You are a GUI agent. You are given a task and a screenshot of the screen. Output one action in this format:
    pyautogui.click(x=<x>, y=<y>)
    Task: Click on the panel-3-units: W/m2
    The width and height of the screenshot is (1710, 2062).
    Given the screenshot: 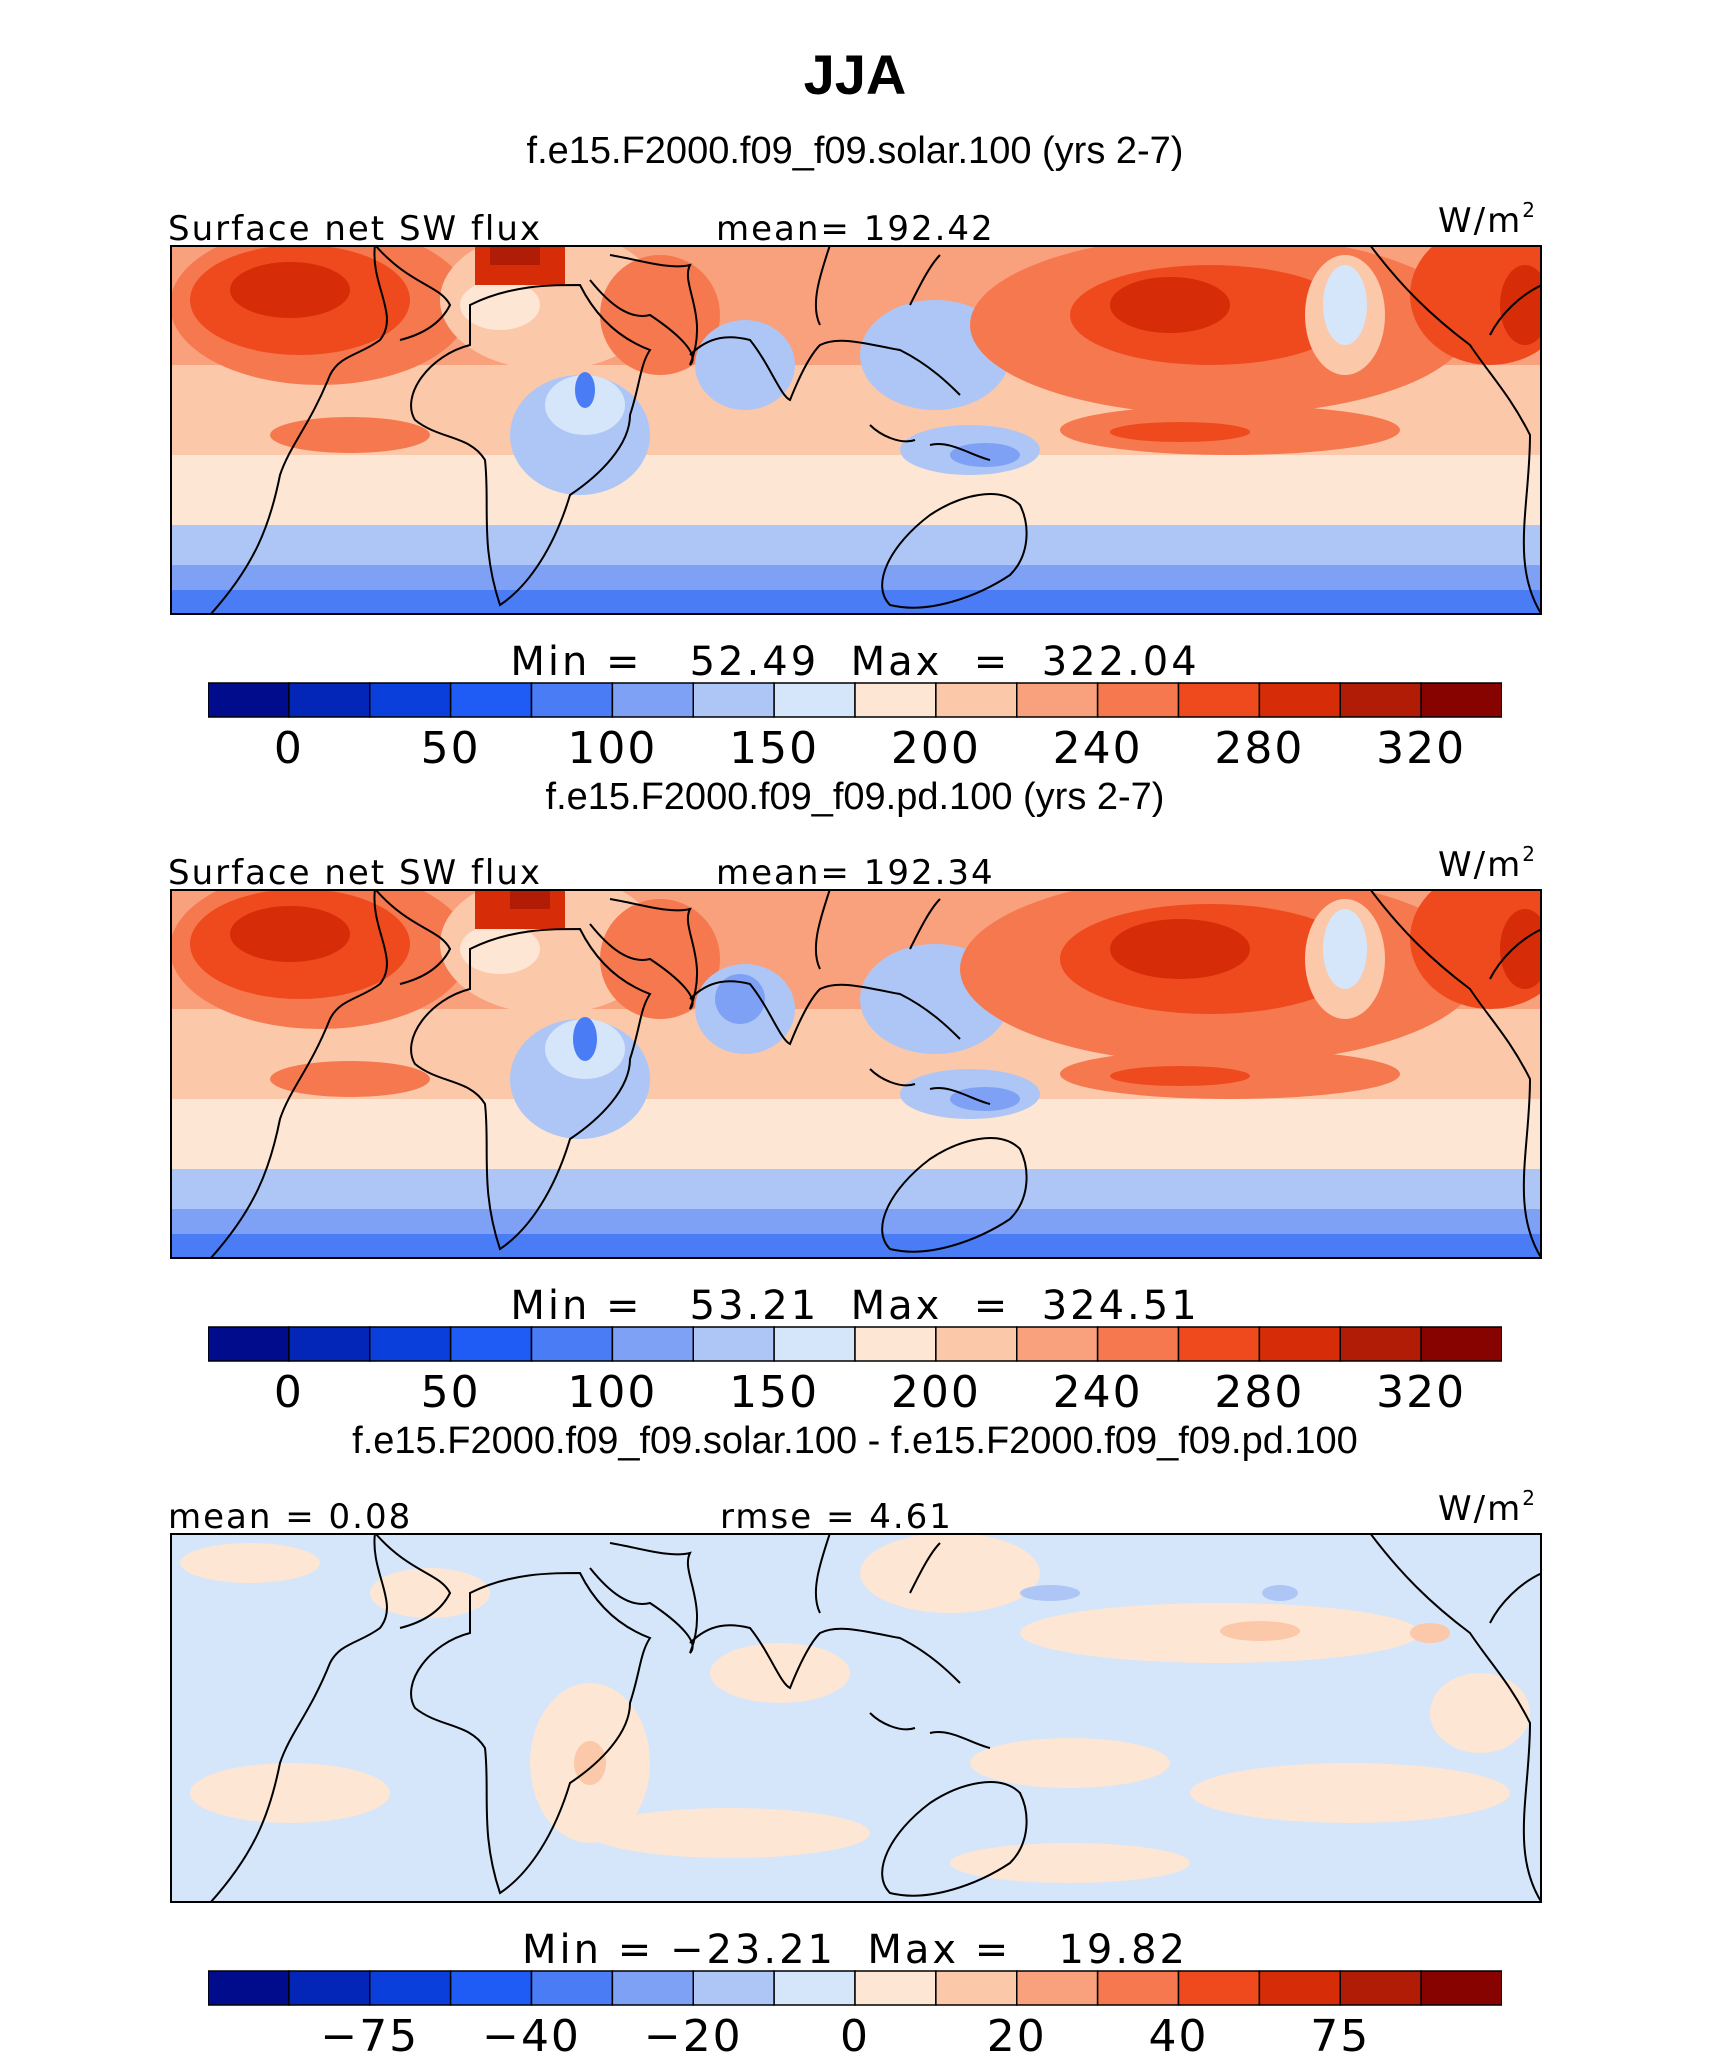 What is the action you would take?
    pyautogui.click(x=1486, y=1507)
    